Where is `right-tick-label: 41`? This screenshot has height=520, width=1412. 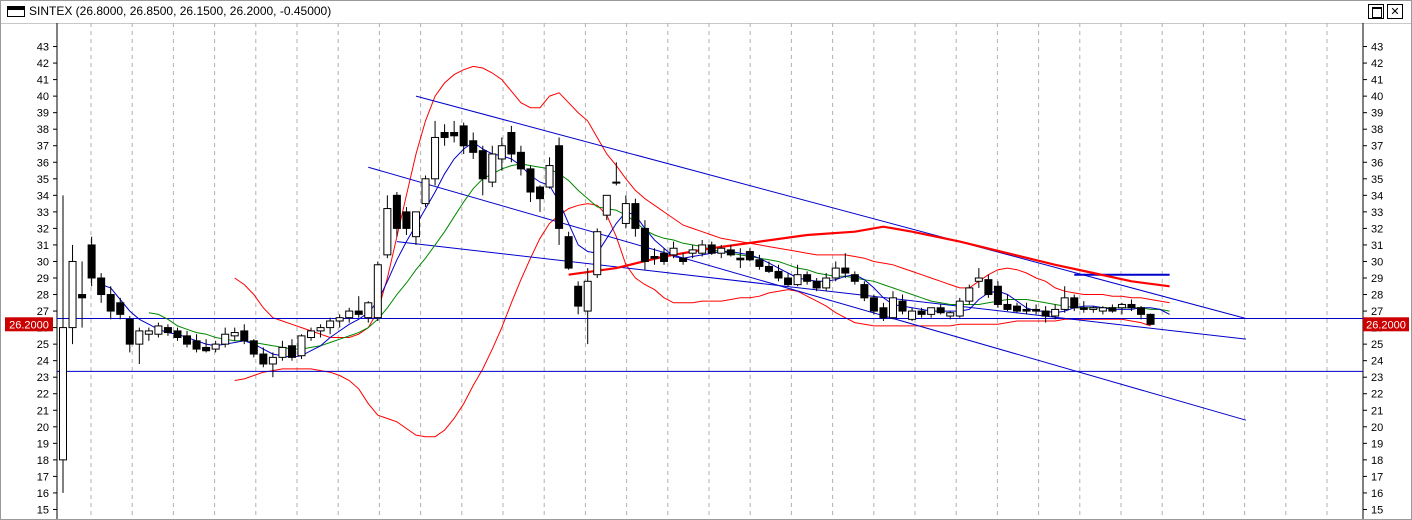
right-tick-label: 41 is located at coordinates (1377, 81).